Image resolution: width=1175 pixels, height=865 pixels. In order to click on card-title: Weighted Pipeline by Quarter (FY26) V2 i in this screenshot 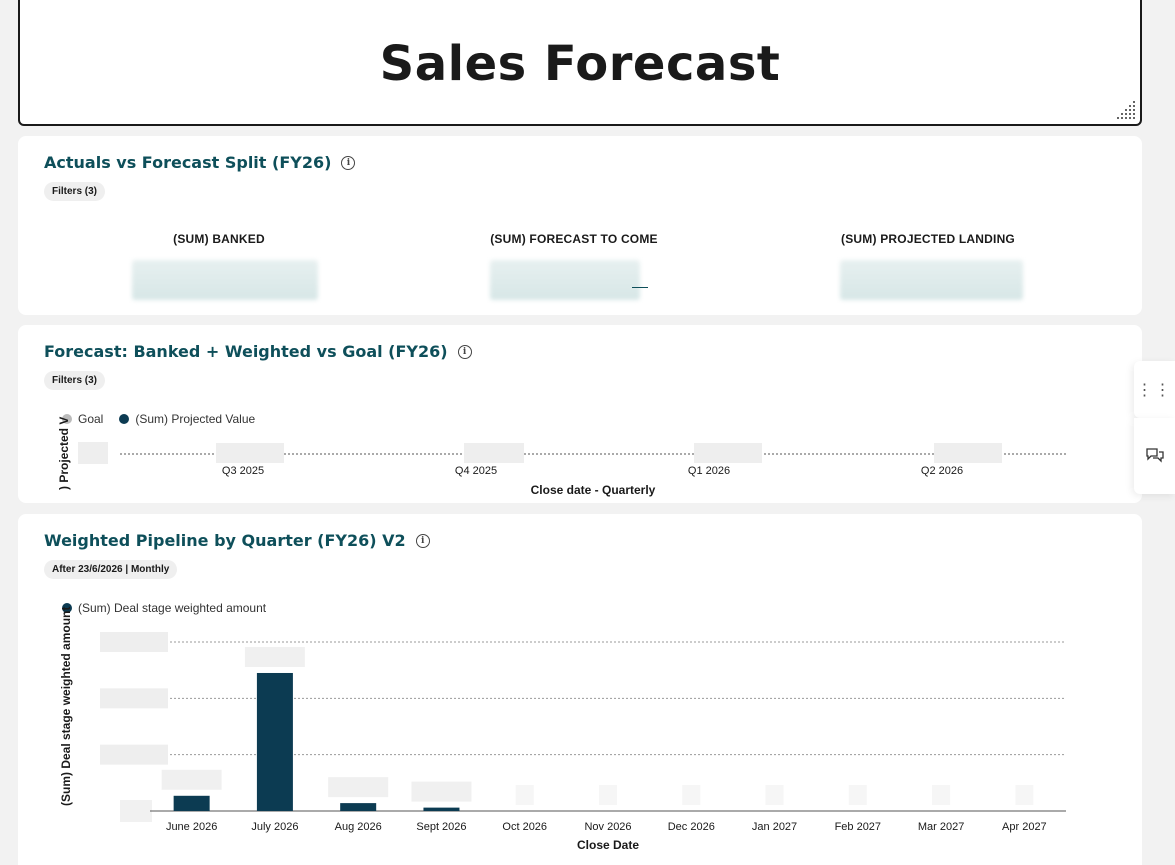, I will do `click(237, 540)`.